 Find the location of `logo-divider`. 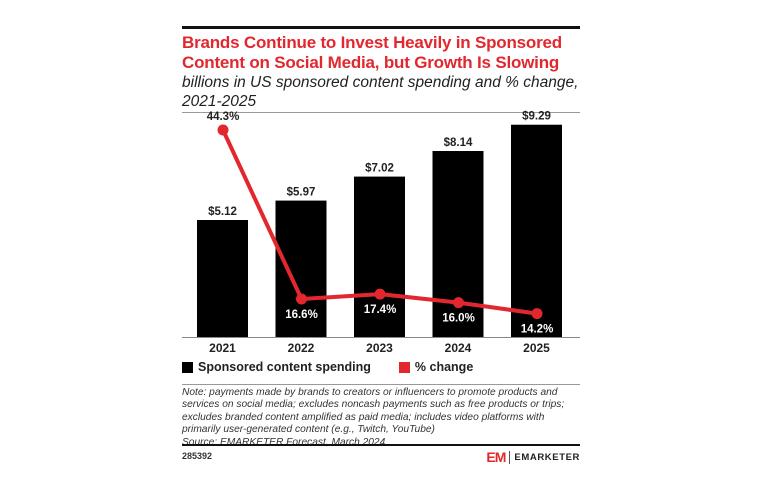

logo-divider is located at coordinates (510, 457).